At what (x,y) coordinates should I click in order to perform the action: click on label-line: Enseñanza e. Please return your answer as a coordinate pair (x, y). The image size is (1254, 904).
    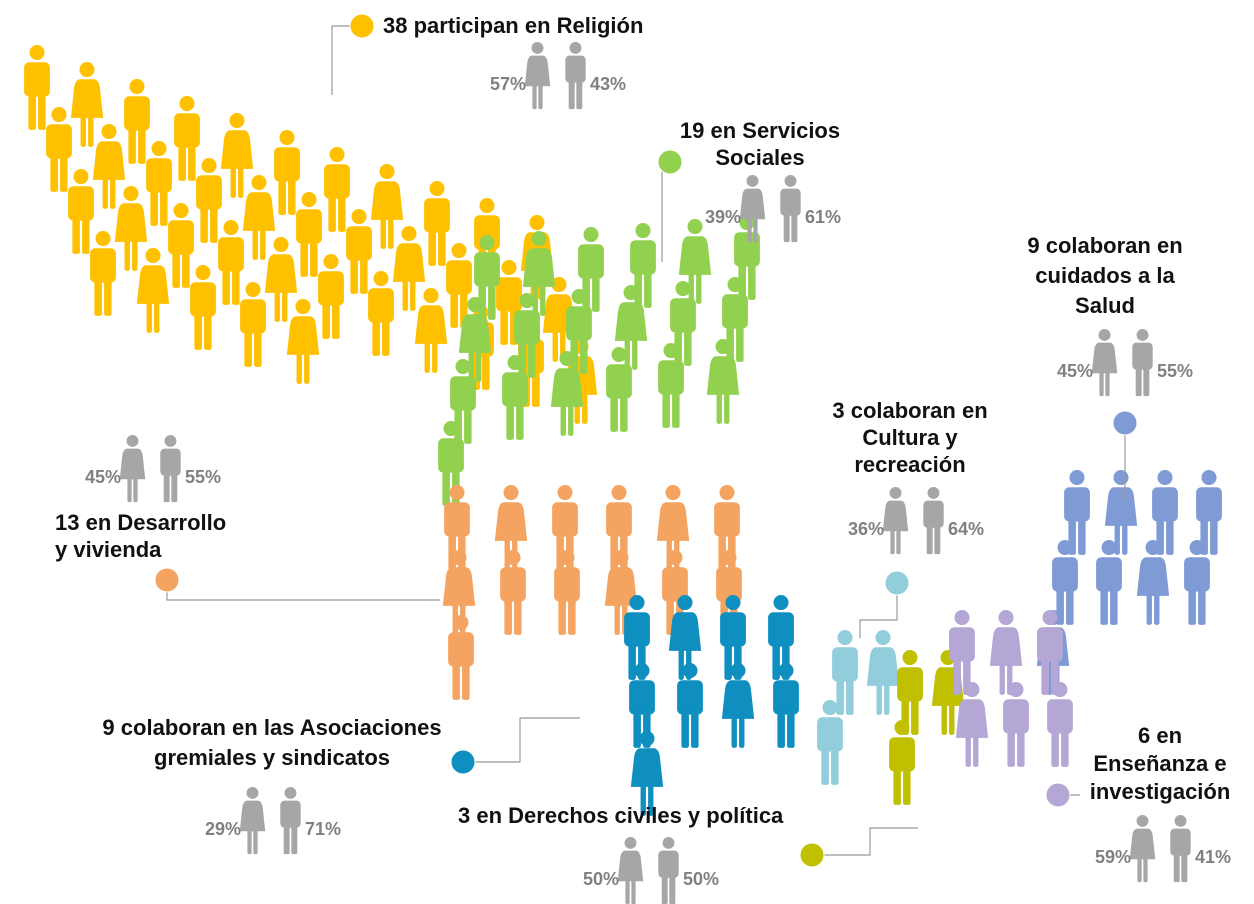
    Looking at the image, I should click on (1159, 763).